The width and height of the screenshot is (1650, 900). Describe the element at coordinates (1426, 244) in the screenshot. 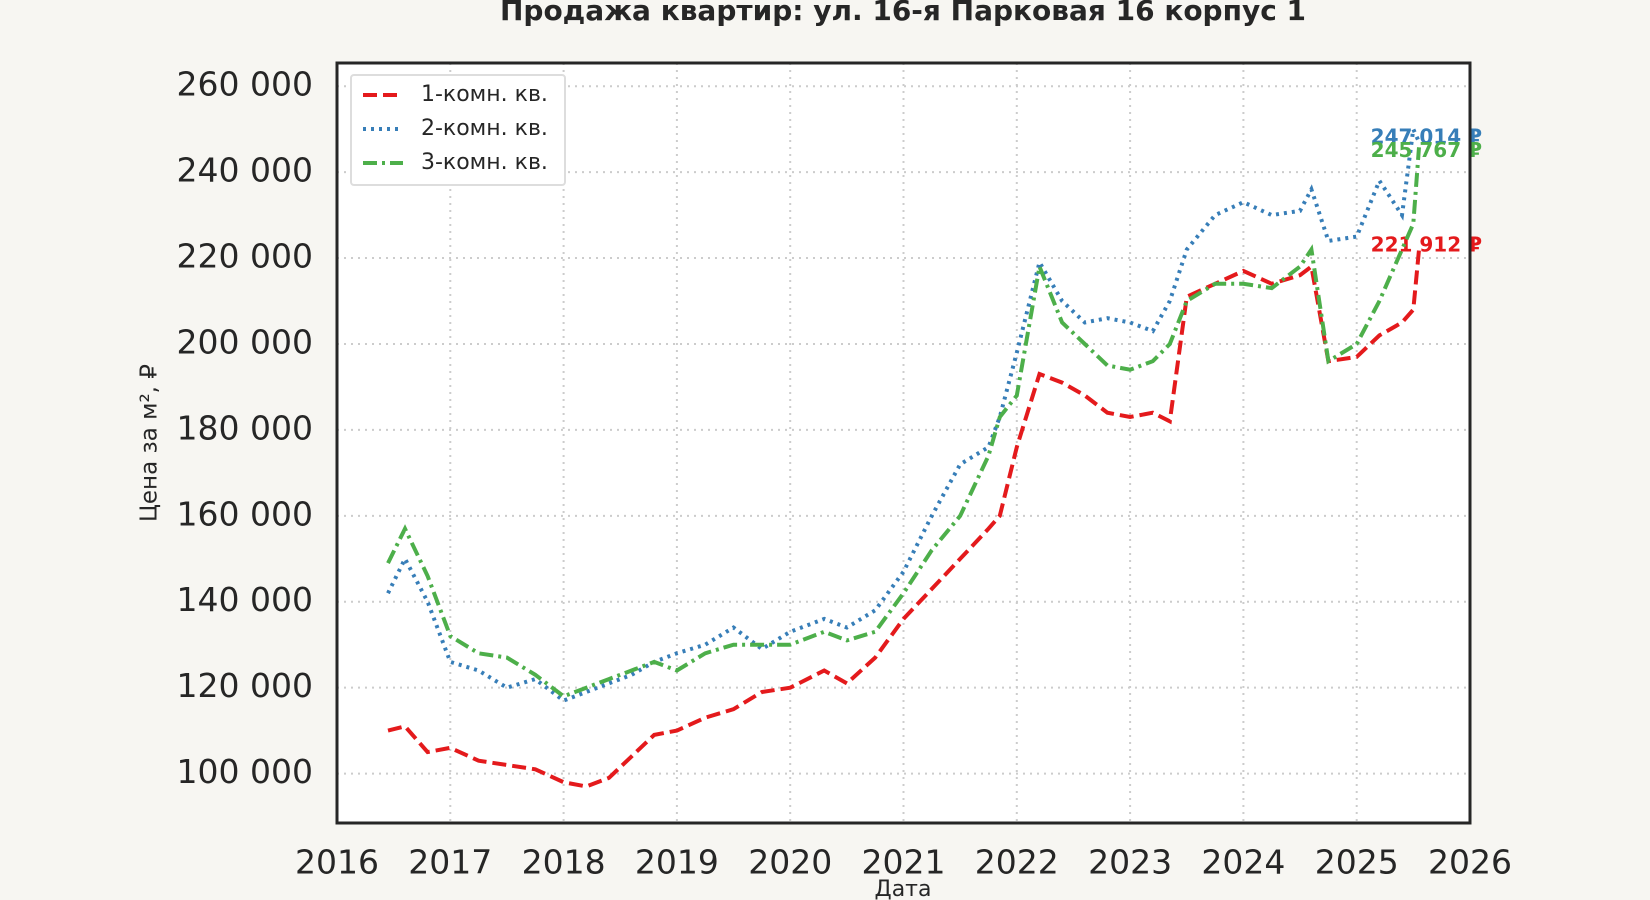

I see `end-value-label: 221 912 ₽` at that location.